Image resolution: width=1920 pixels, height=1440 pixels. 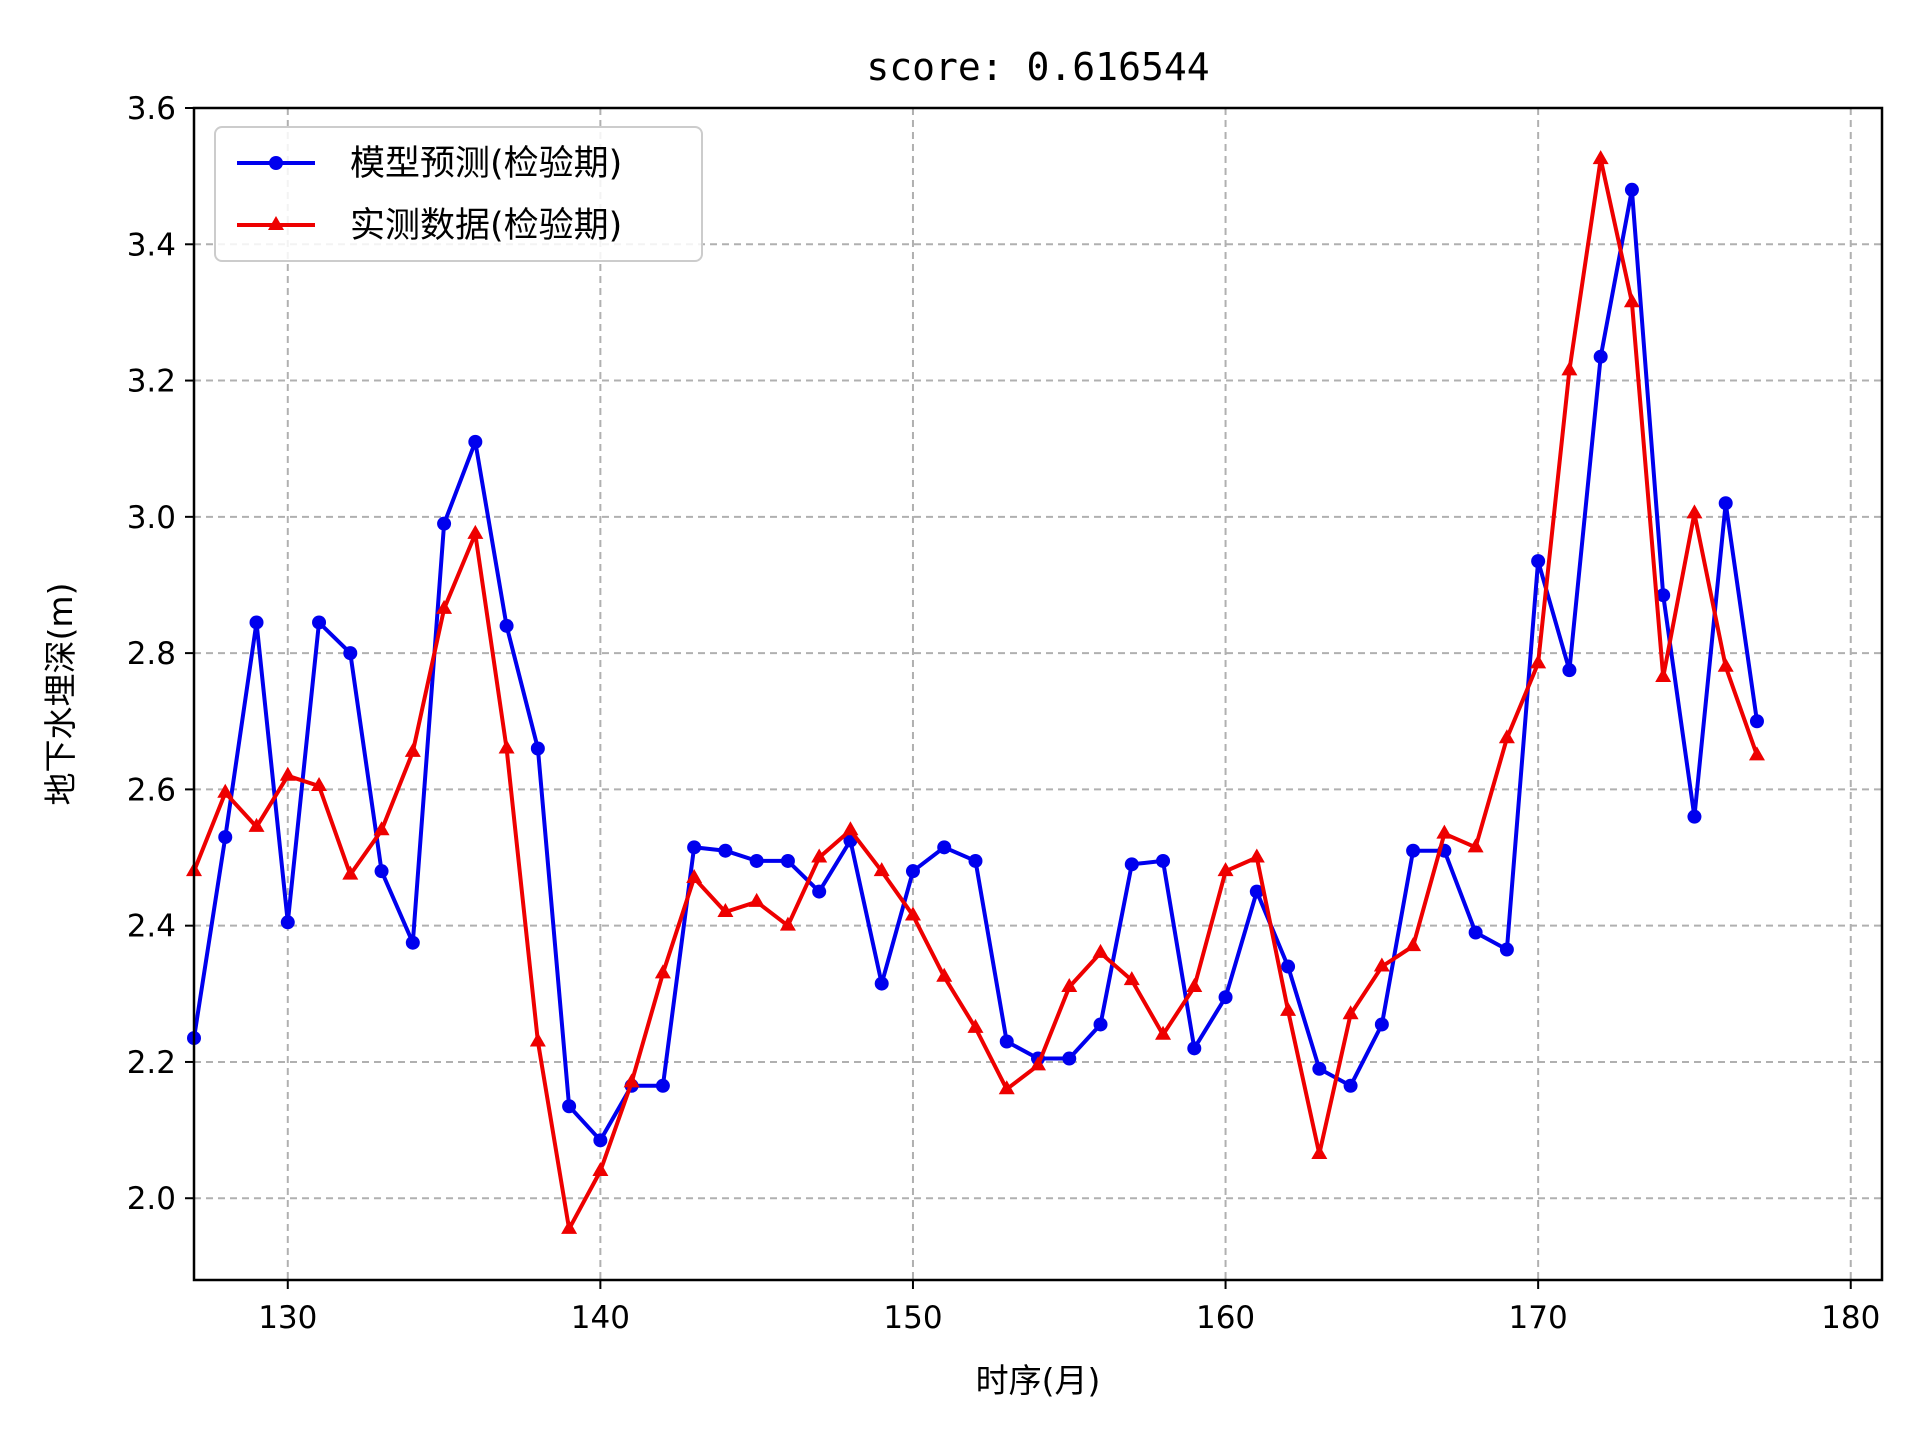 I want to click on x-tick-label: 180, so click(x=1850, y=1318).